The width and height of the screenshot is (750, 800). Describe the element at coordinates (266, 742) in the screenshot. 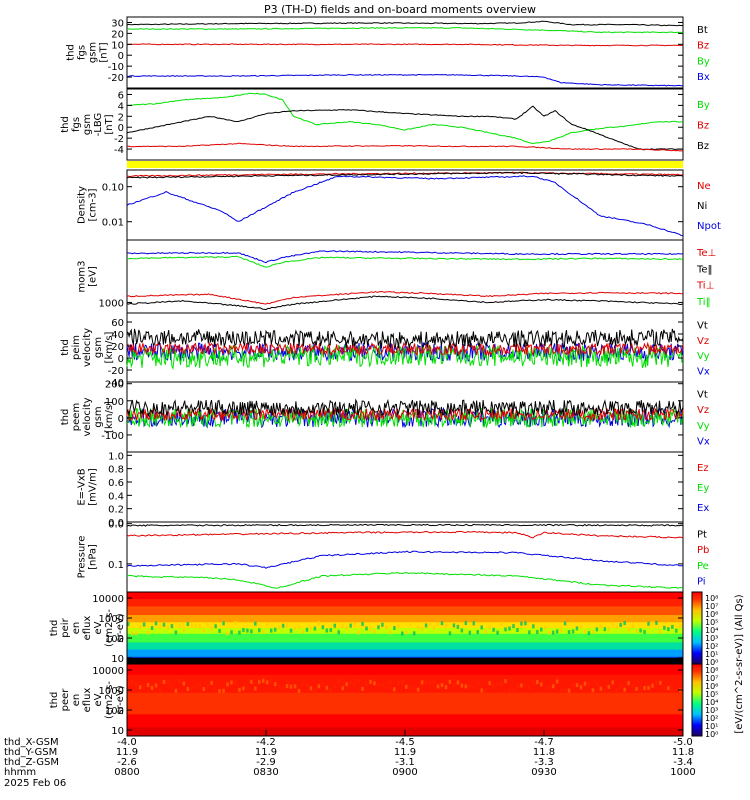

I see `x-tick-label: -4.2` at that location.